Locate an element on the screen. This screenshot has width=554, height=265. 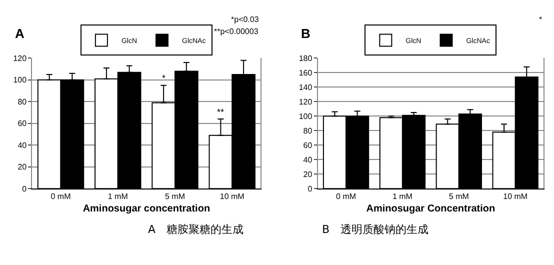
chart-title: A is located at coordinates (20, 33).